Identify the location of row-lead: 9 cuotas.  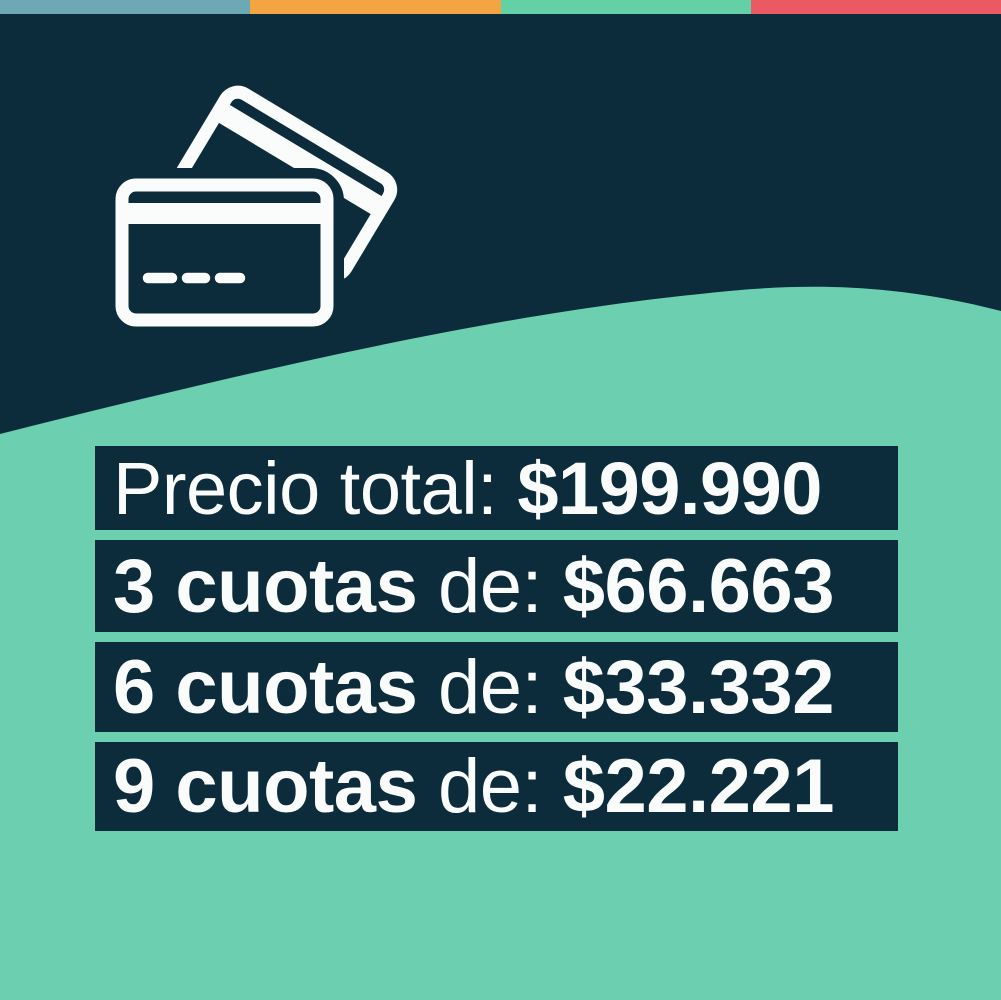
(265, 786).